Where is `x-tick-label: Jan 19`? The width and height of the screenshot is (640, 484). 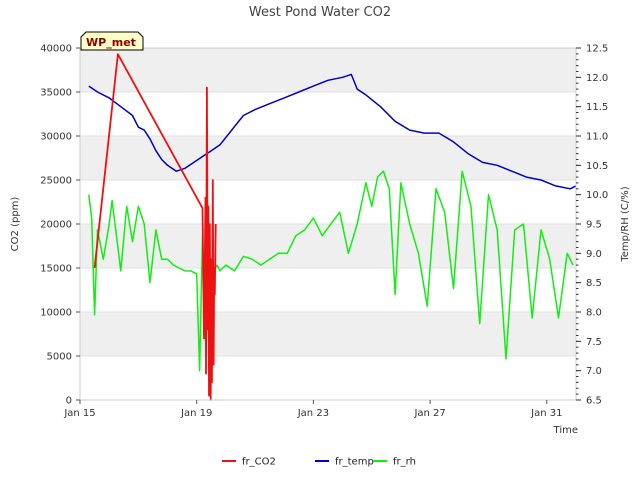 x-tick-label: Jan 19 is located at coordinates (196, 413).